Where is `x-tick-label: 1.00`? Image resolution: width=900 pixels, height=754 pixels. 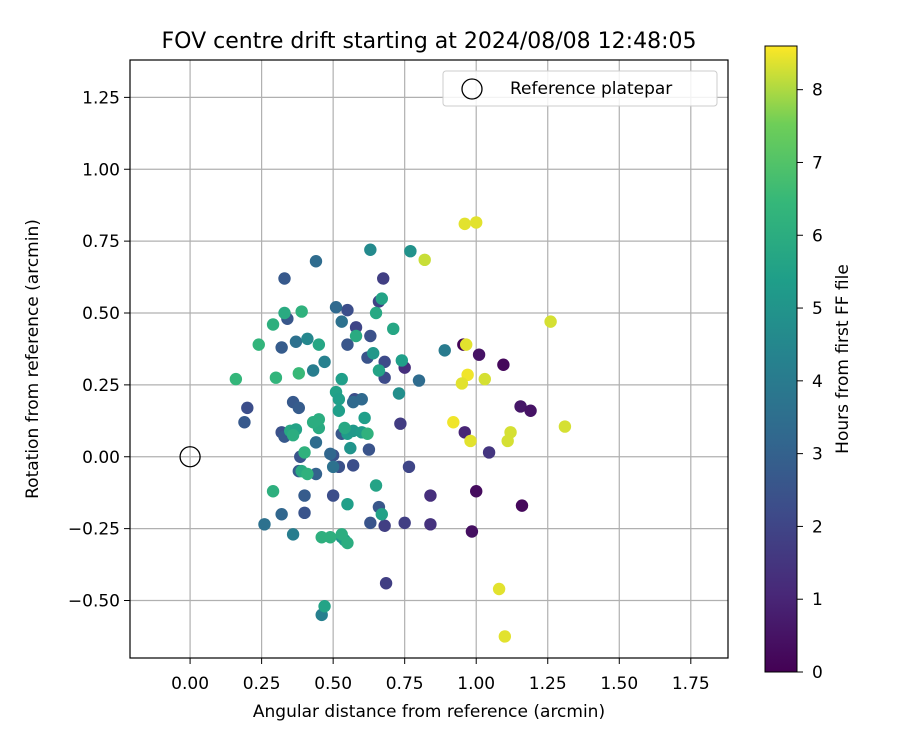
x-tick-label: 1.00 is located at coordinates (476, 684).